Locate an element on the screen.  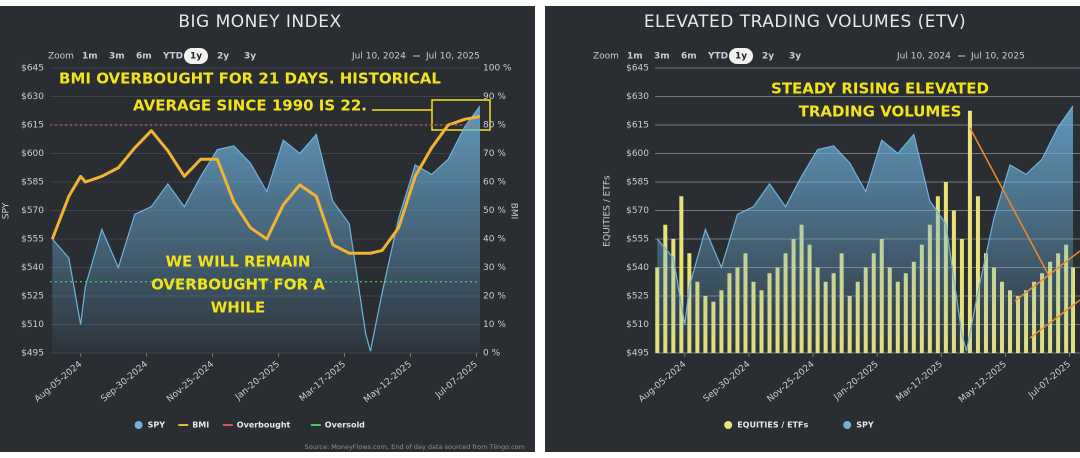
annotation: WE WILL REMAIN is located at coordinates (238, 262).